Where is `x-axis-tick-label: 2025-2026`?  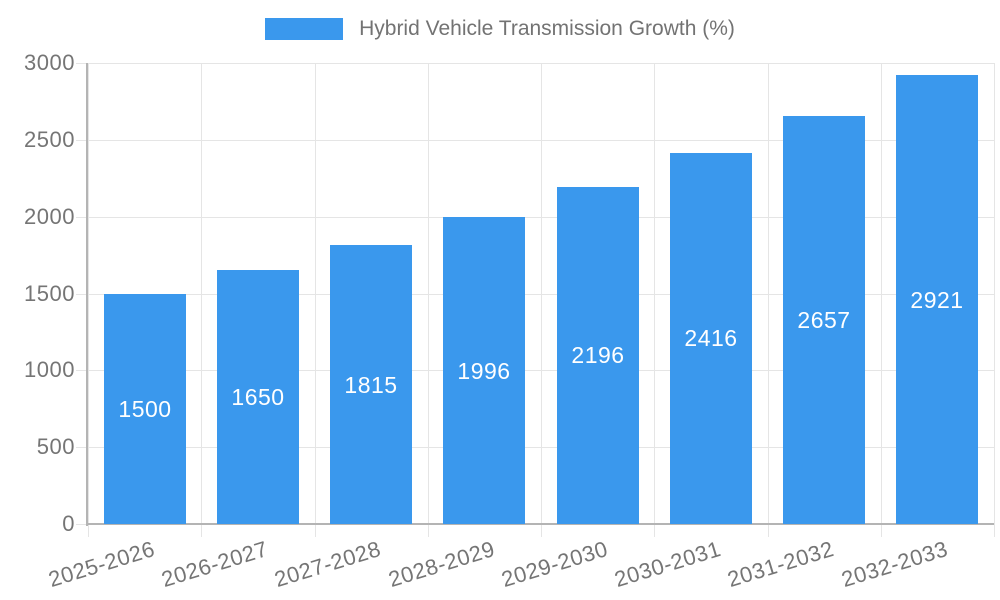 x-axis-tick-label: 2025-2026 is located at coordinates (101, 564).